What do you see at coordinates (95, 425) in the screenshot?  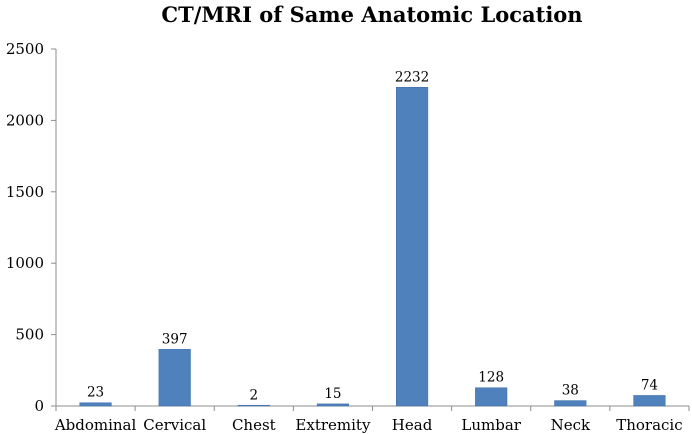 I see `x-tick-label: Abdominal` at bounding box center [95, 425].